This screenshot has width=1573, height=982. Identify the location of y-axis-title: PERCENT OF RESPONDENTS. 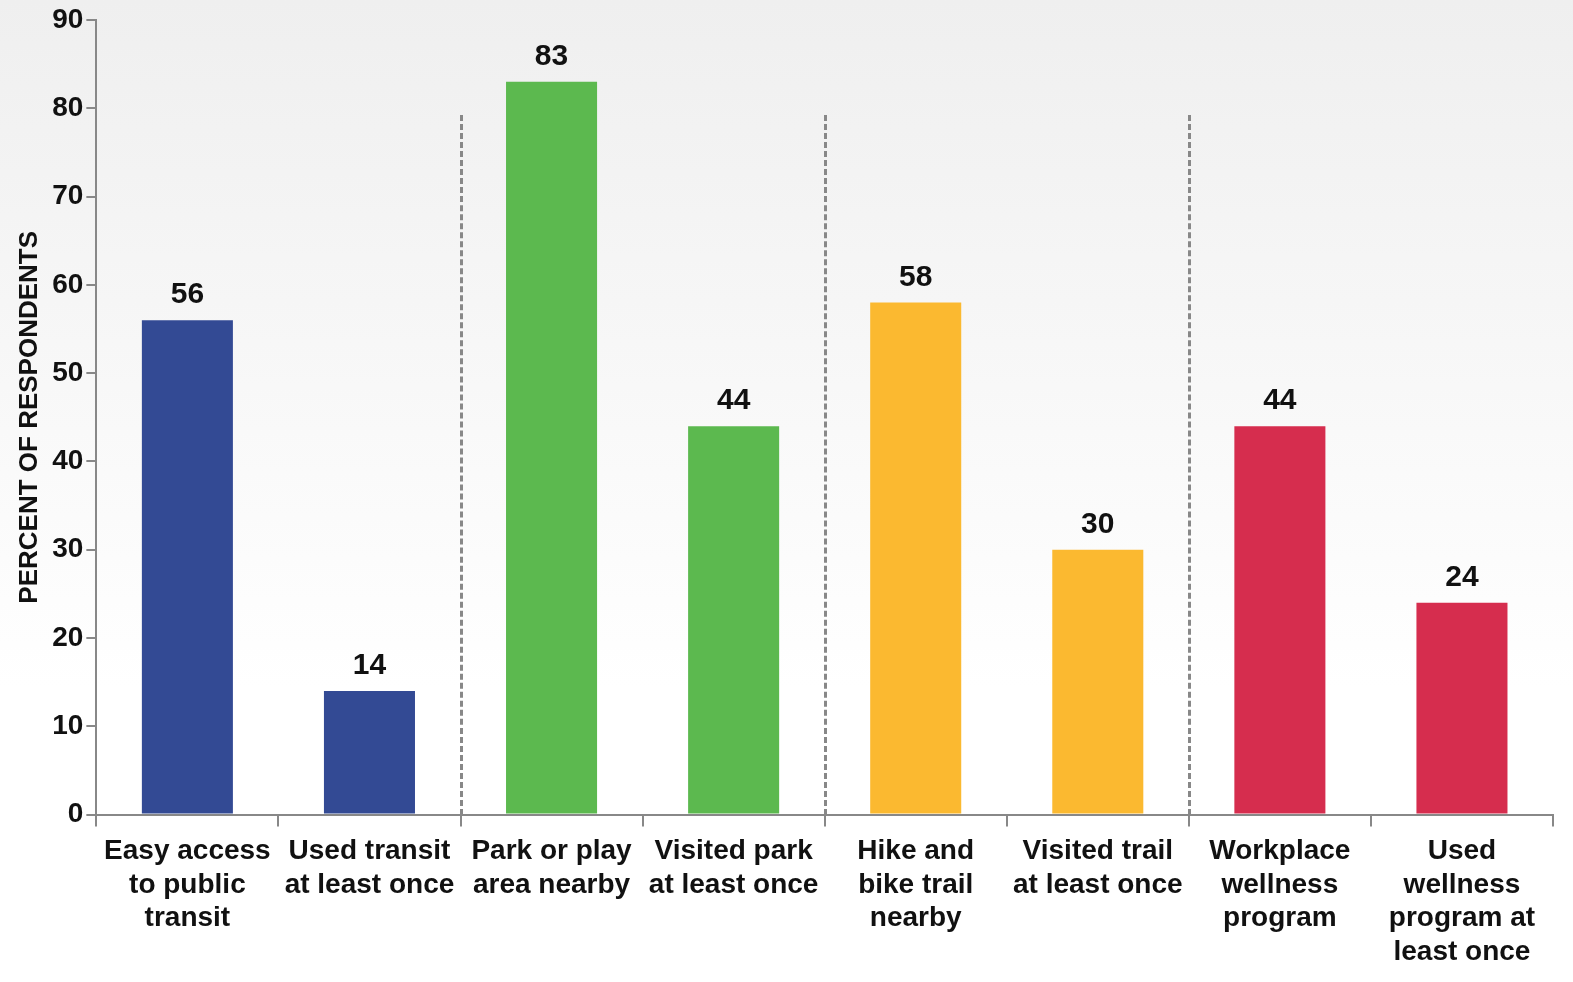
(27, 417).